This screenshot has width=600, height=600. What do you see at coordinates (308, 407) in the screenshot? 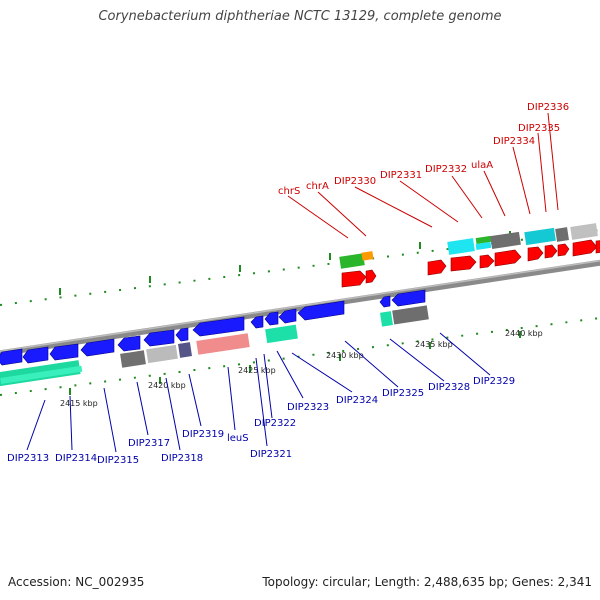
I see `gene-label-DIP2323: DIP2323` at bounding box center [308, 407].